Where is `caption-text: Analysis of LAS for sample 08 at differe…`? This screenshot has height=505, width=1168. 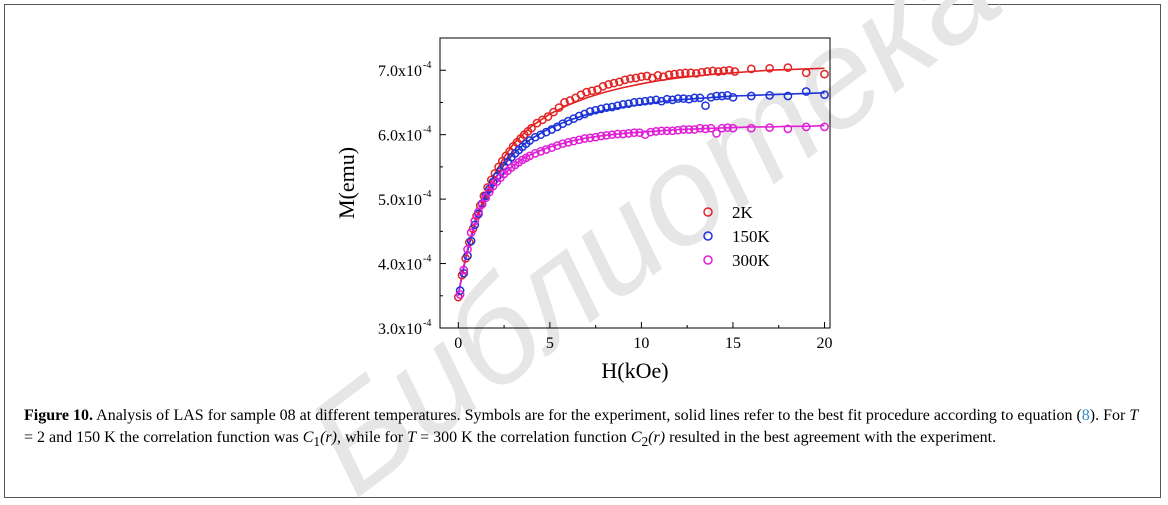 caption-text: Analysis of LAS for sample 08 at differe… is located at coordinates (587, 415).